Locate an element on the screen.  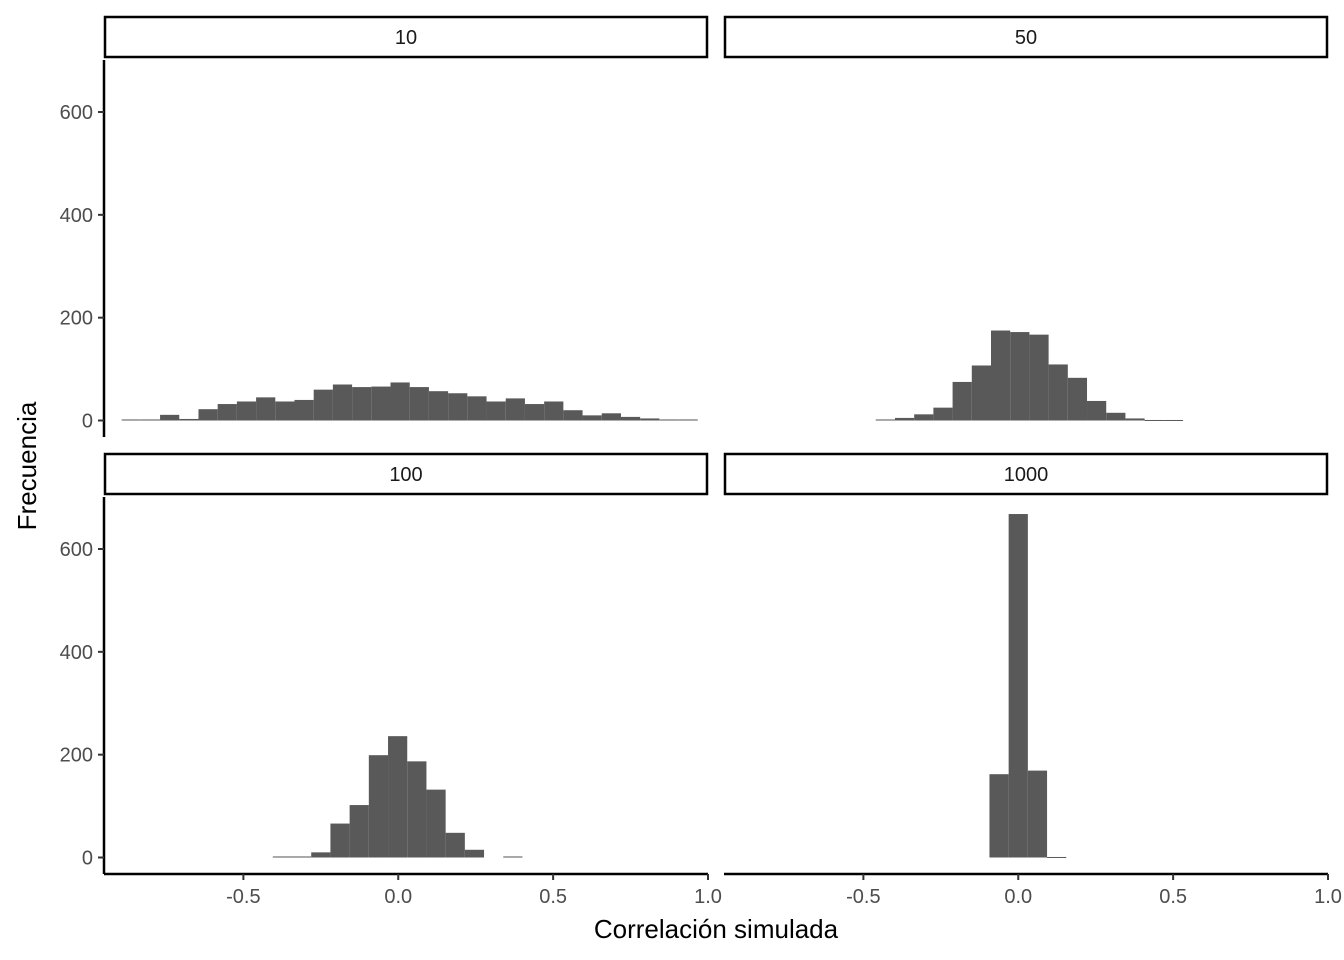
facet-strip-label: 100 is located at coordinates (405, 475).